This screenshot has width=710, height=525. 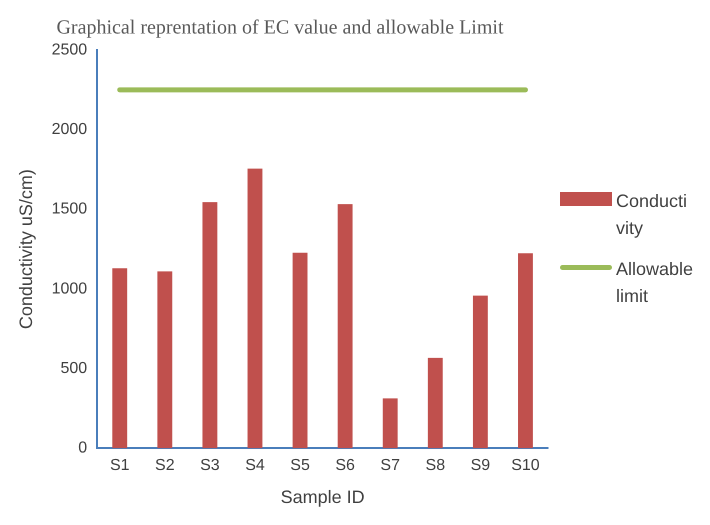 What do you see at coordinates (83, 448) in the screenshot?
I see `y-tick-label: 0` at bounding box center [83, 448].